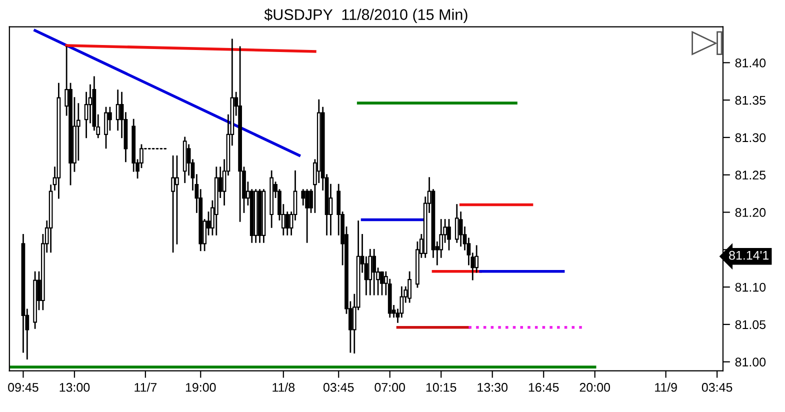 The height and width of the screenshot is (412, 785). I want to click on x-tick-label: 11/7, so click(145, 387).